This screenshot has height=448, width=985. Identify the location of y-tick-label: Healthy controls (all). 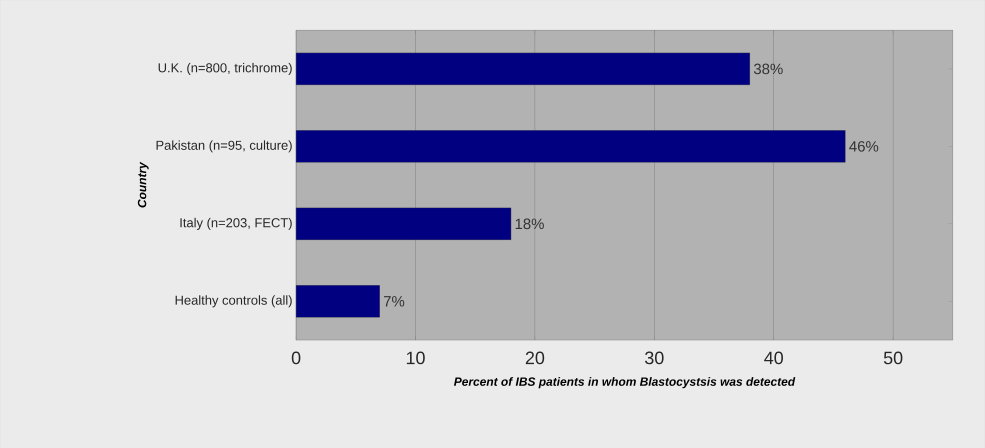
(234, 301).